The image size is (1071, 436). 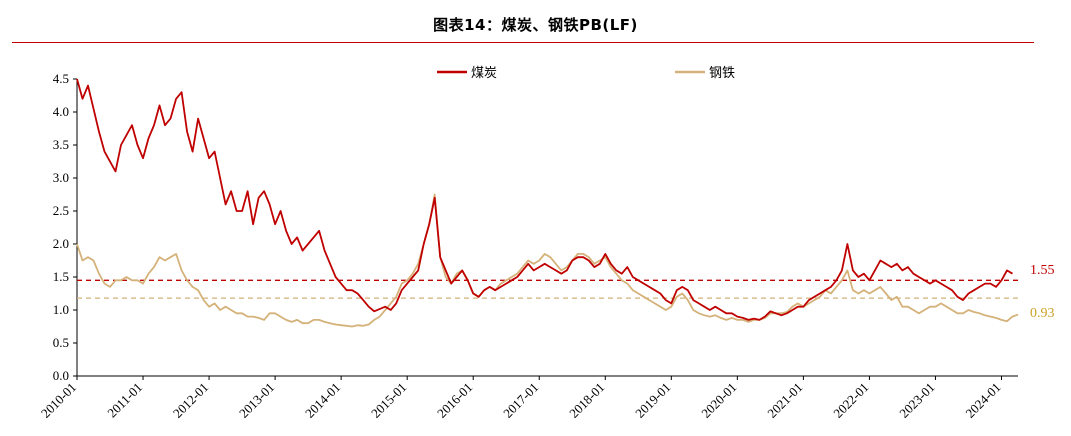 I want to click on y-tick-label: 3.0, so click(x=61, y=177).